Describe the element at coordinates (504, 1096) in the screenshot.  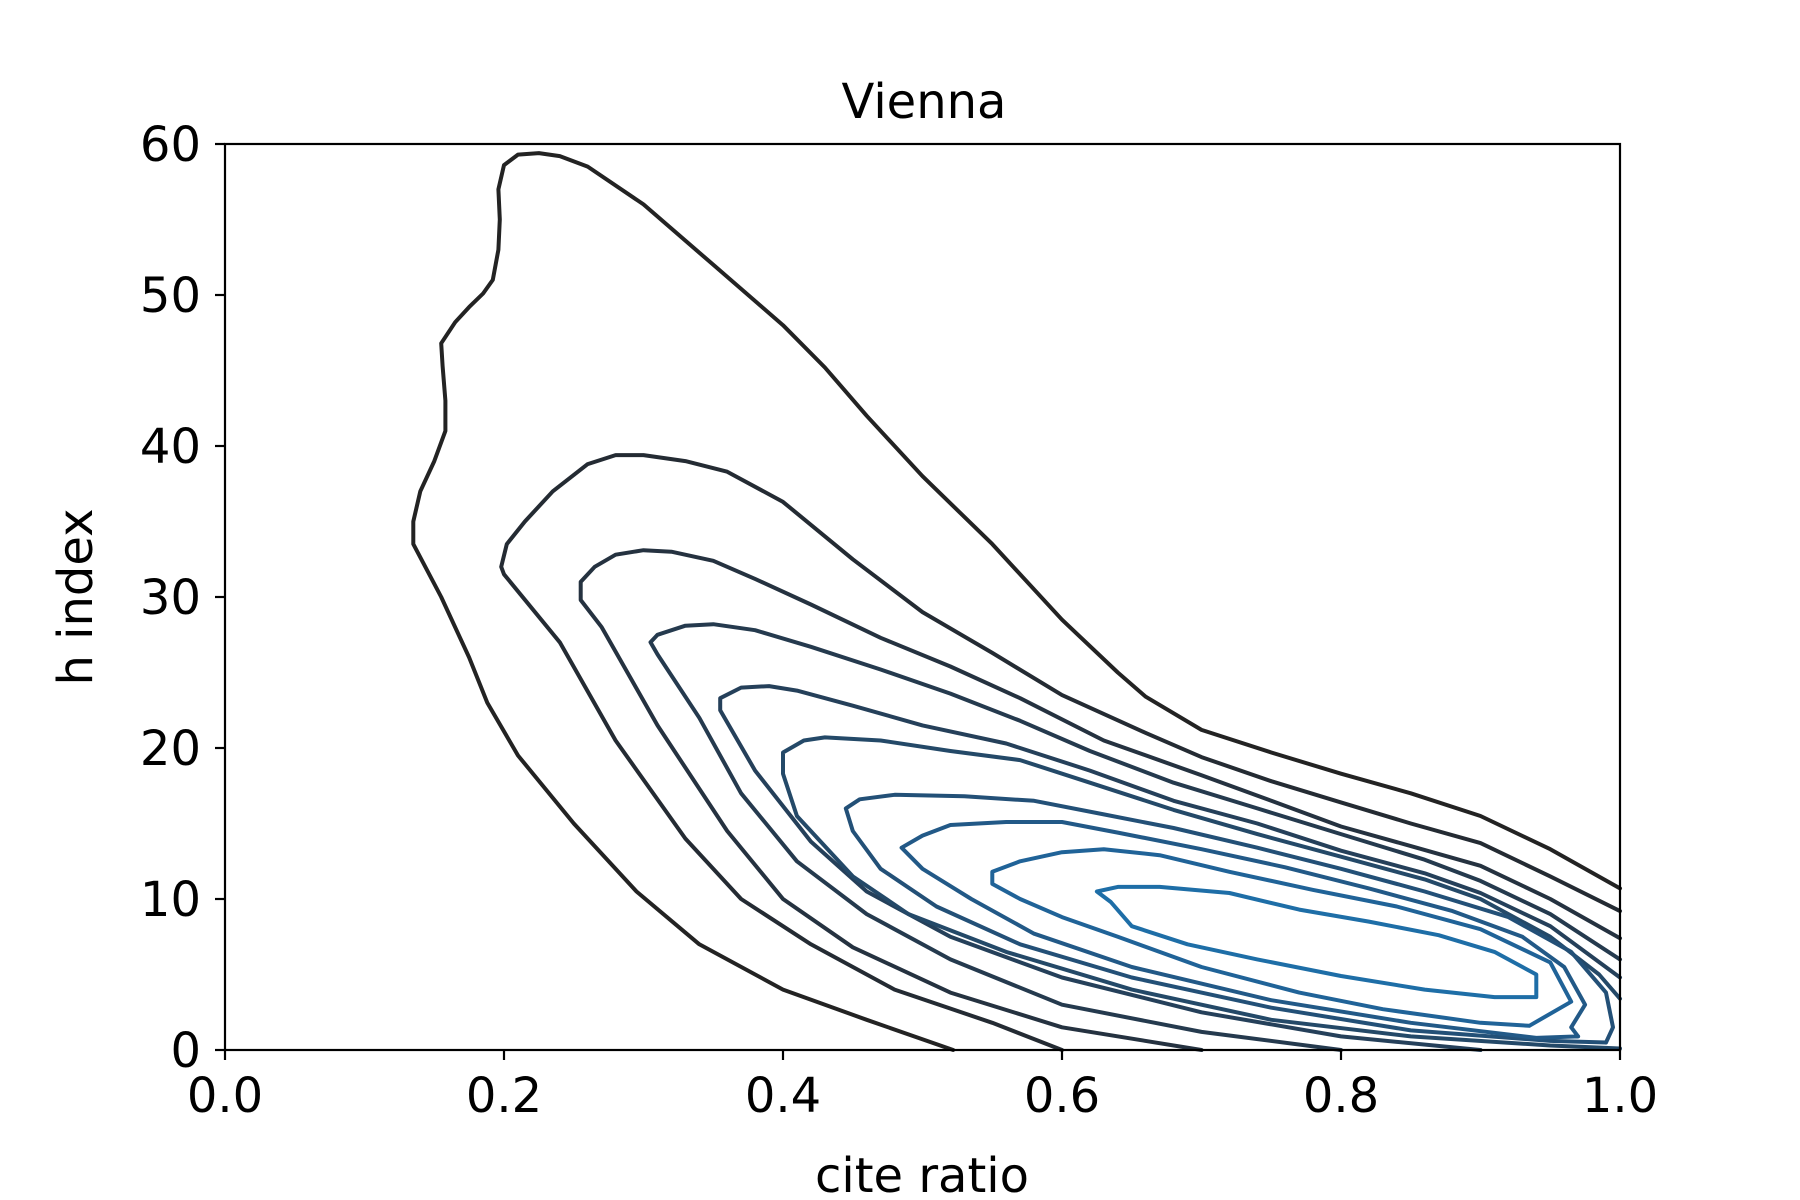
I see `x-tick-label: 0.2` at that location.